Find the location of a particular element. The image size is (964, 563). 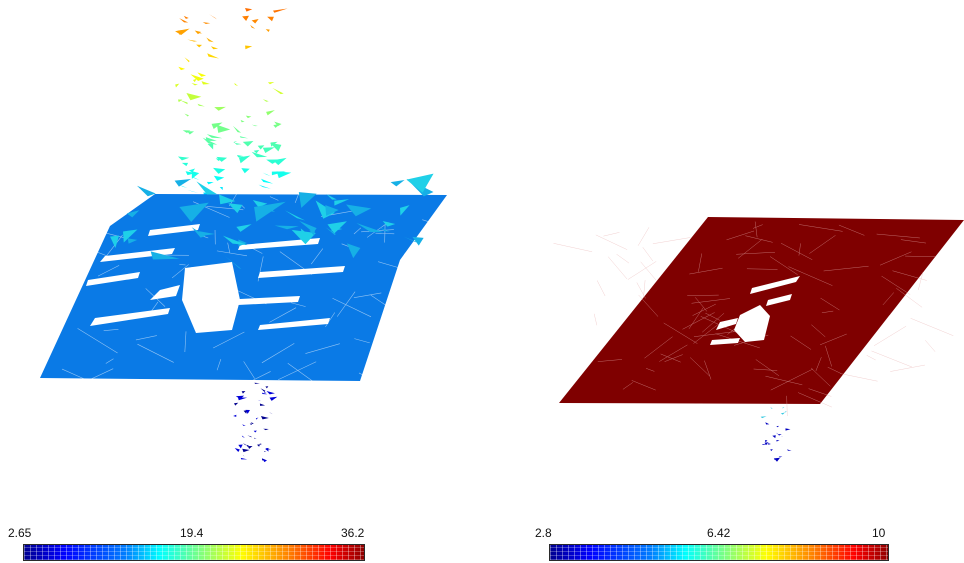

left-colorbar is located at coordinates (194, 552).